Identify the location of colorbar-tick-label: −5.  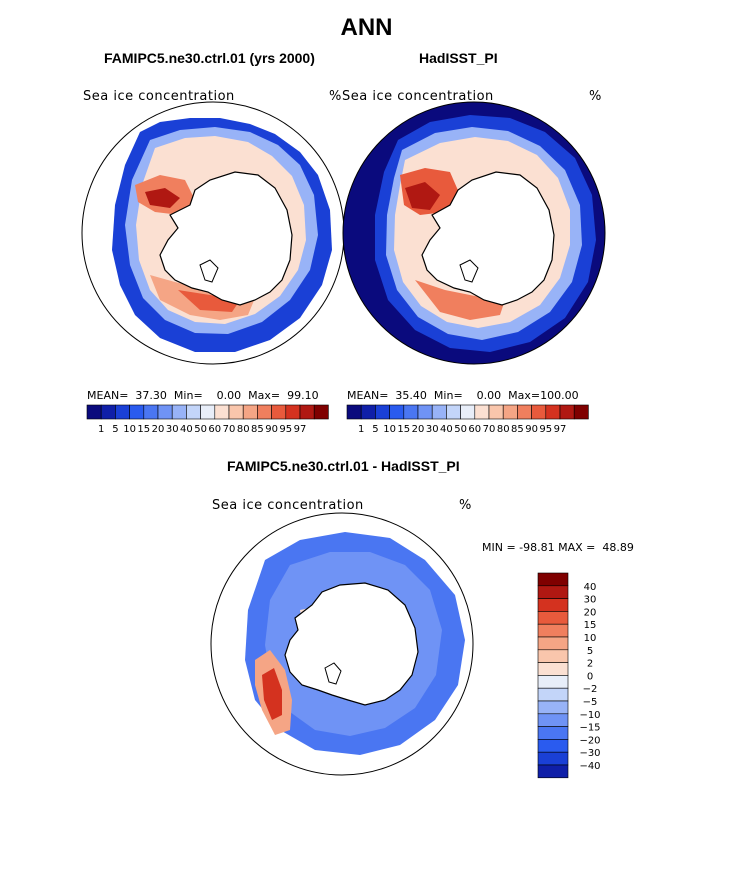
(590, 702).